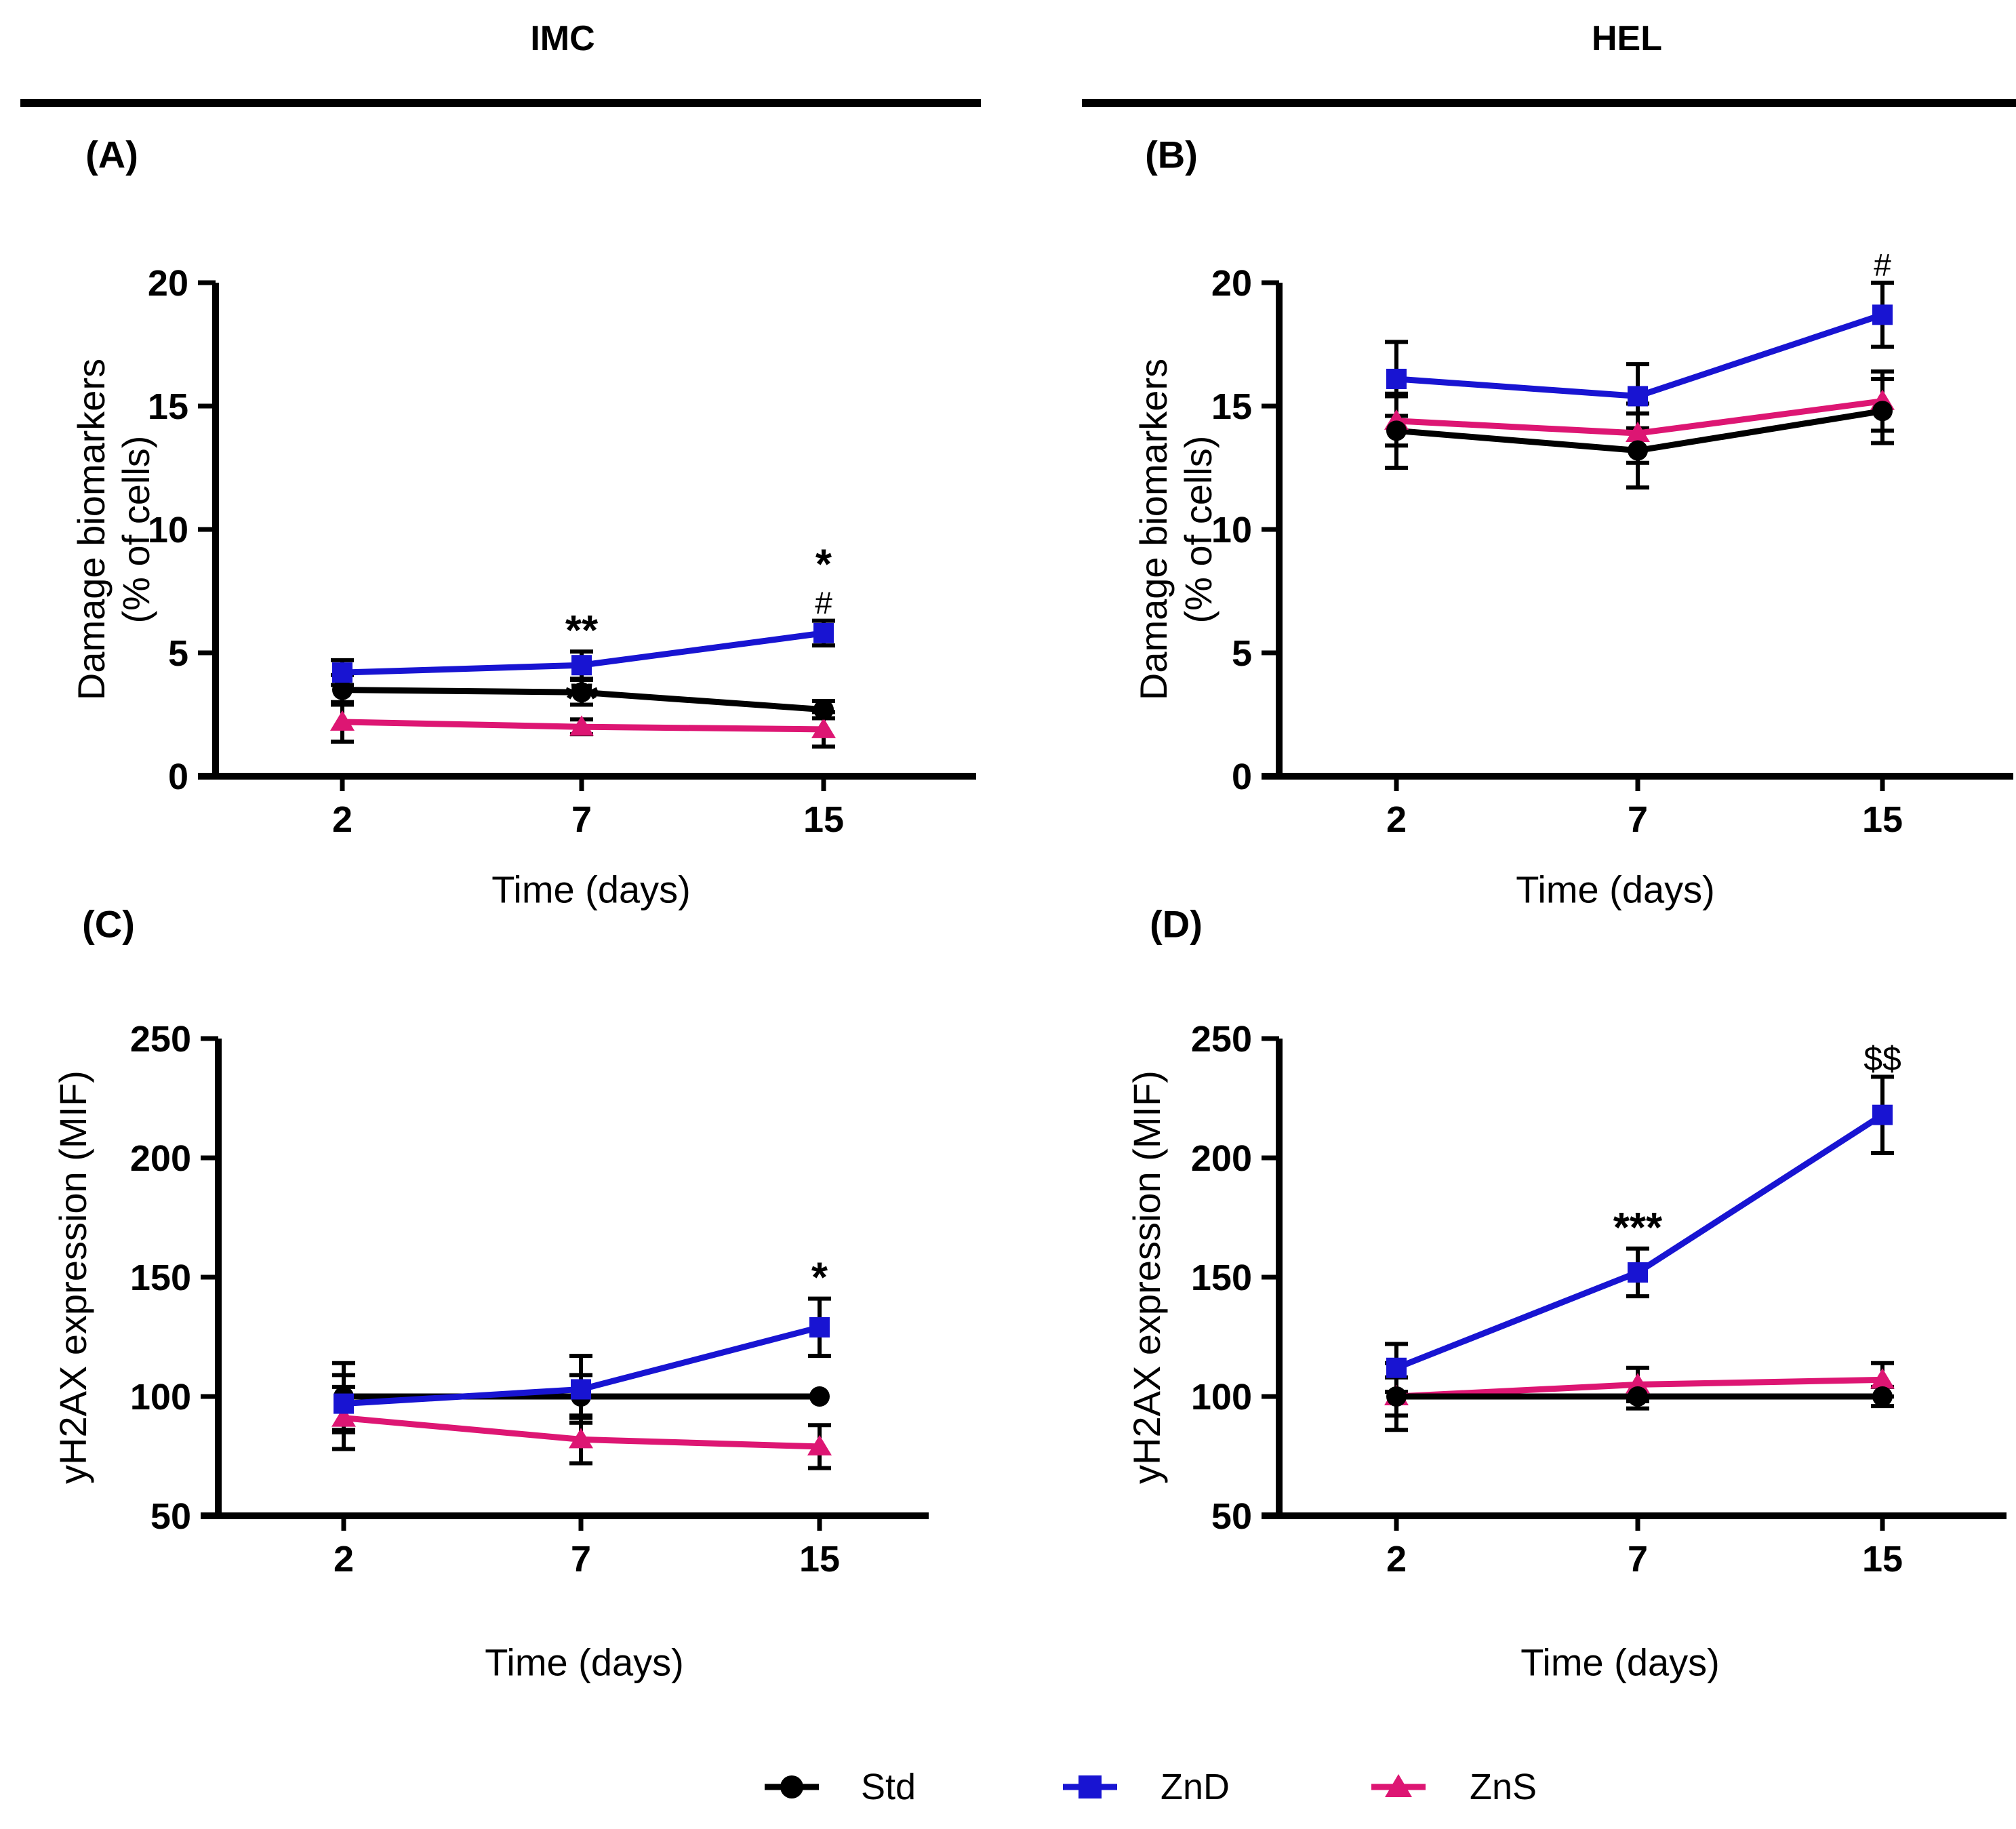 This screenshot has width=2016, height=1829. What do you see at coordinates (1882, 1058) in the screenshot?
I see `annotation-D-1-$$: $$` at bounding box center [1882, 1058].